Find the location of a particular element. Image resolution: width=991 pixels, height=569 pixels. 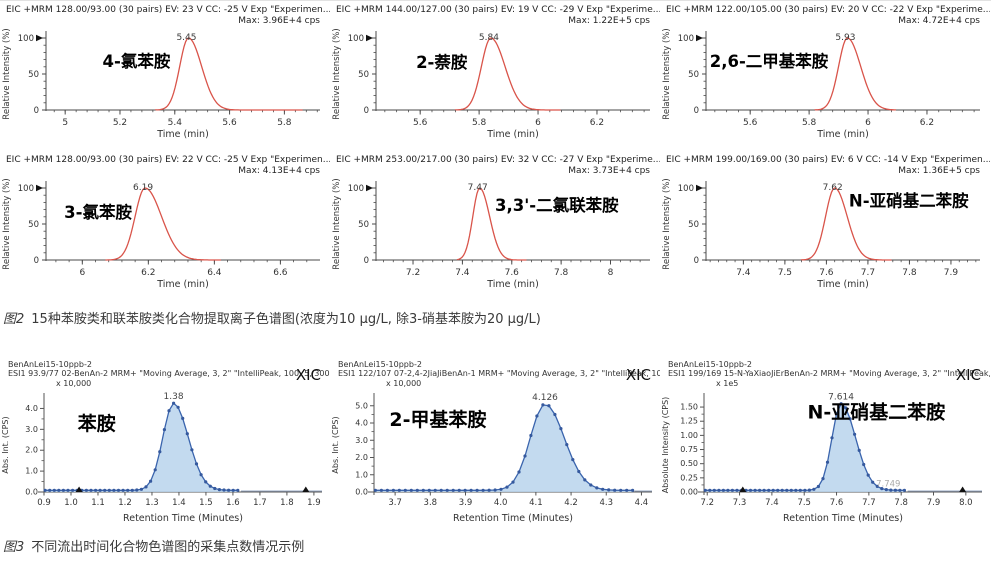

y-tick-label: 0.00 is located at coordinates (689, 492).